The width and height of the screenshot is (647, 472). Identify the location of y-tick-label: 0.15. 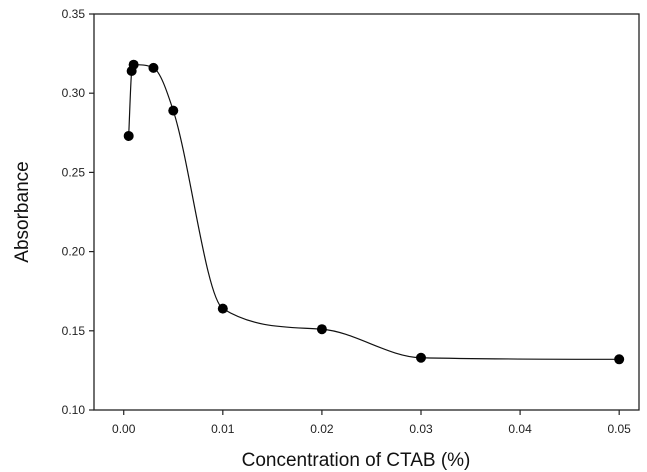
(74, 331).